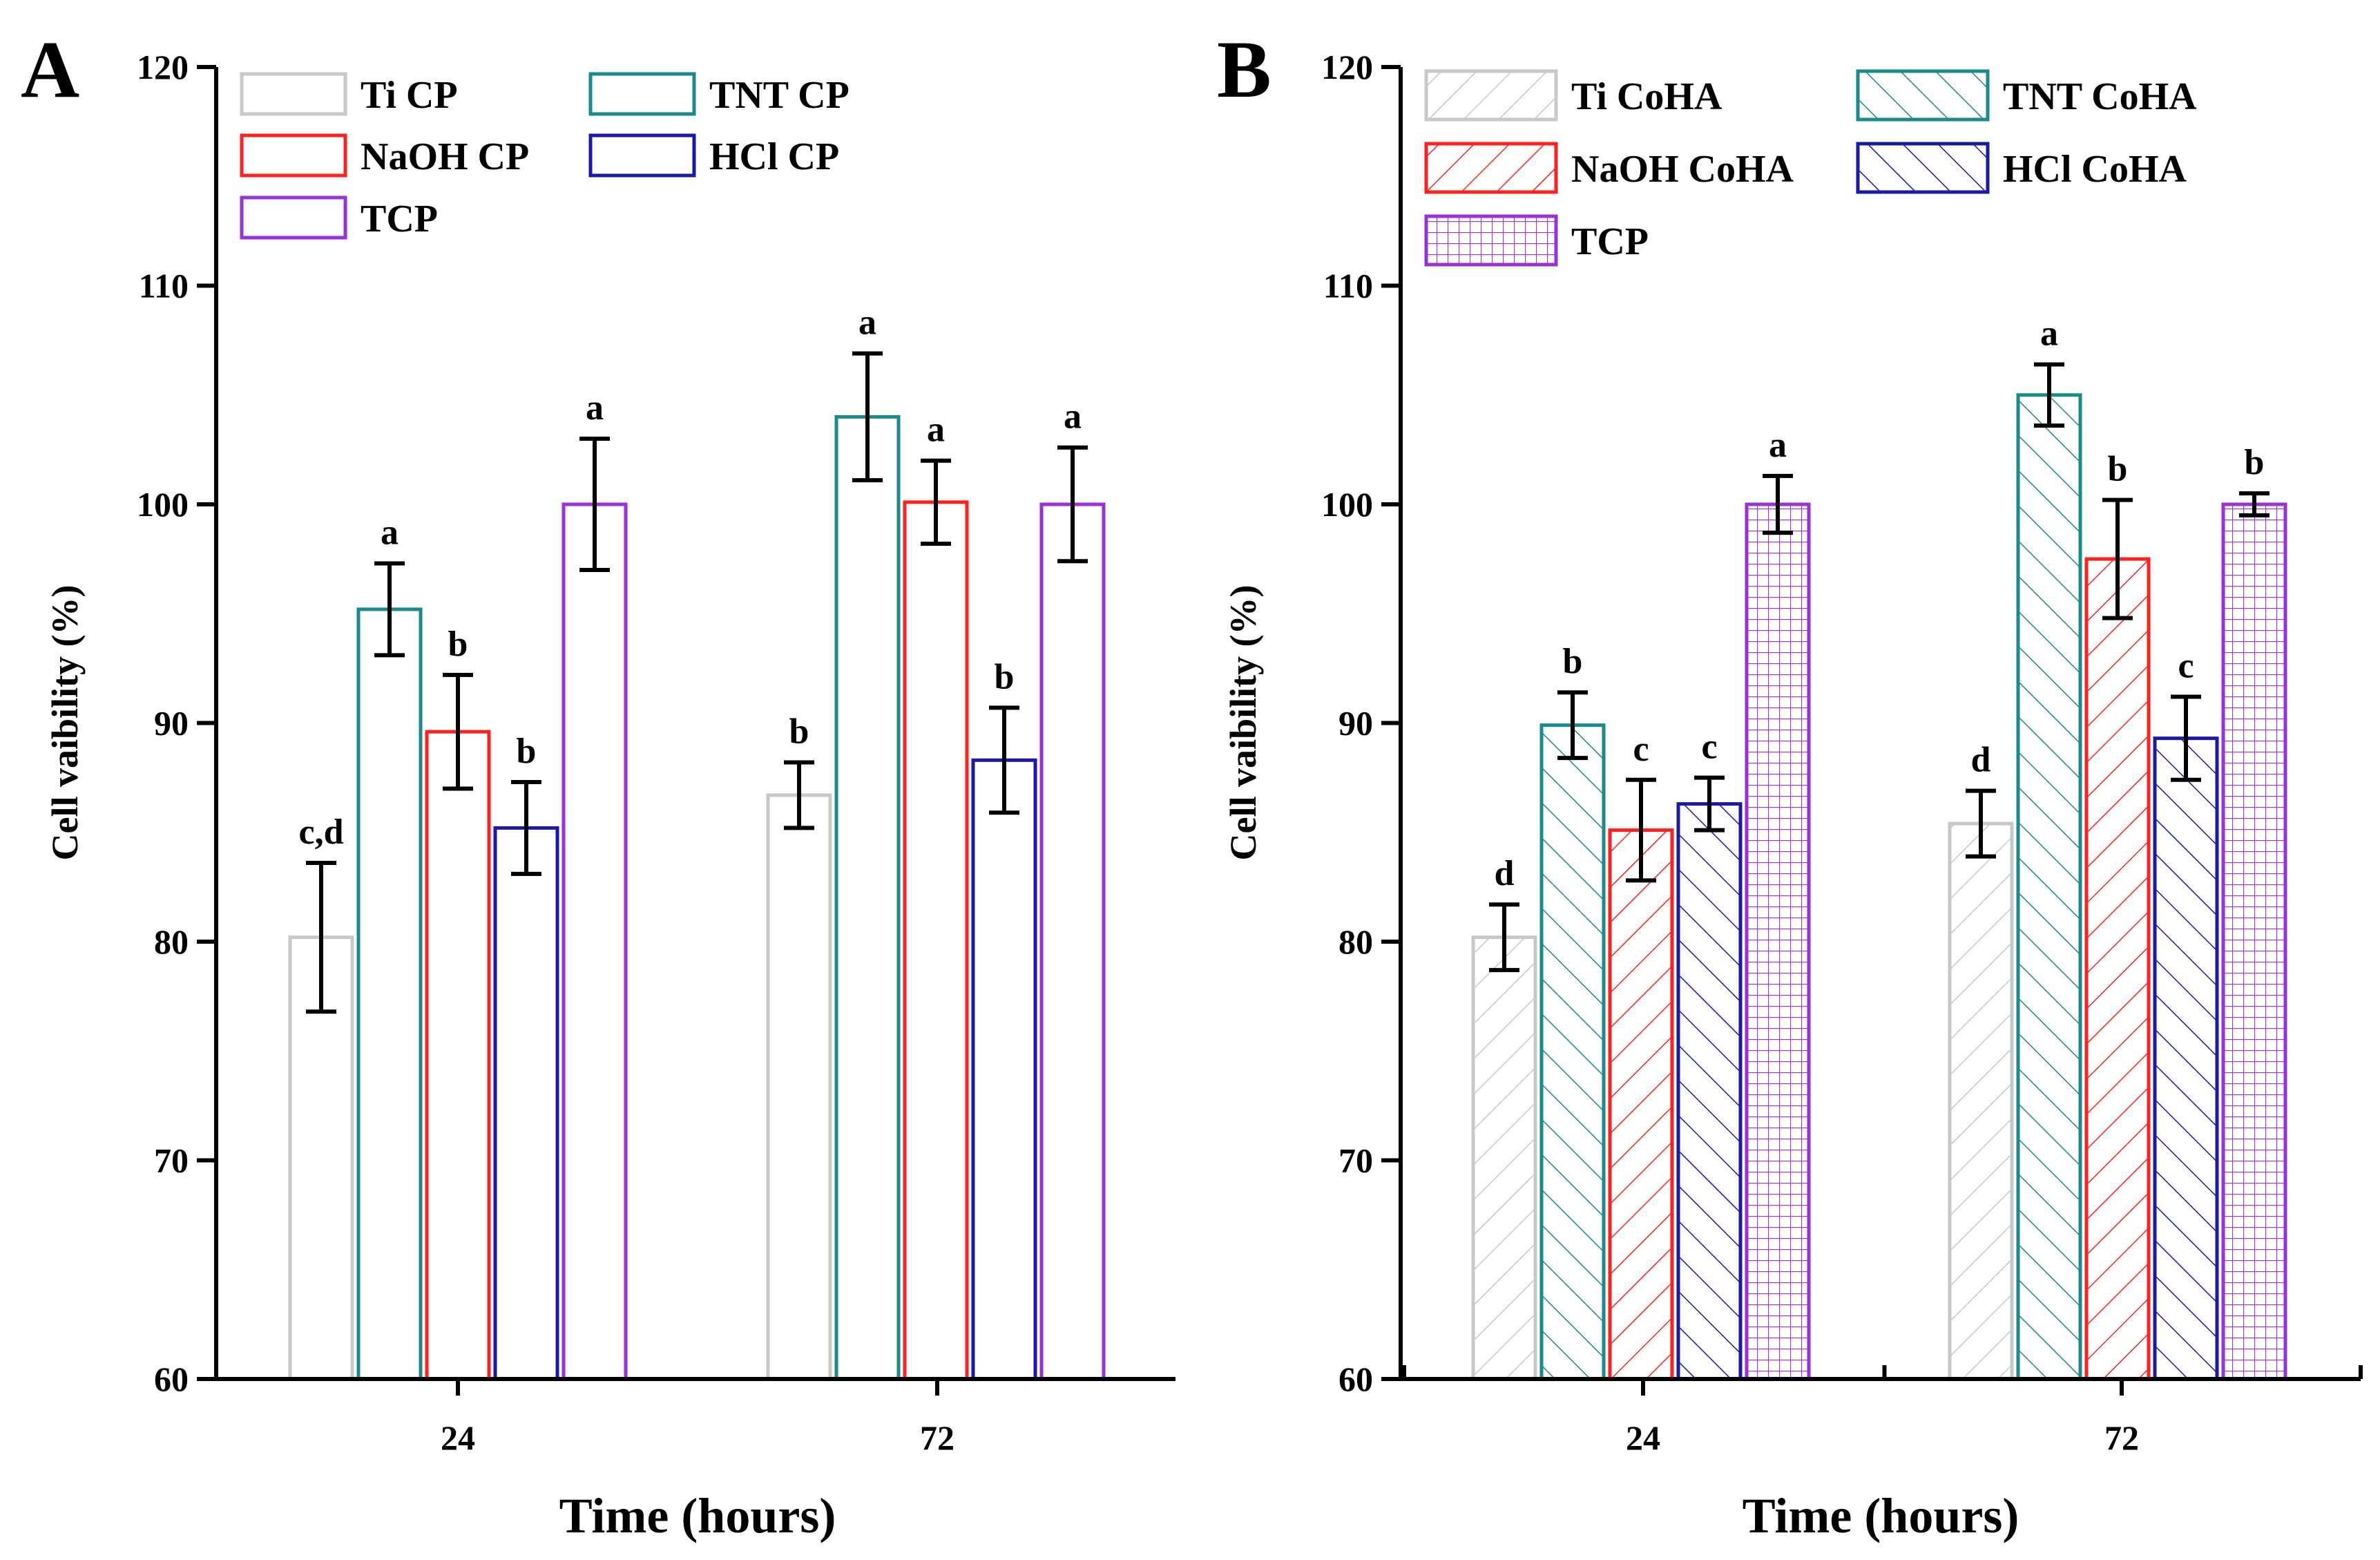  What do you see at coordinates (1348, 286) in the screenshot?
I see `panel-b-y-tick-label: 110` at bounding box center [1348, 286].